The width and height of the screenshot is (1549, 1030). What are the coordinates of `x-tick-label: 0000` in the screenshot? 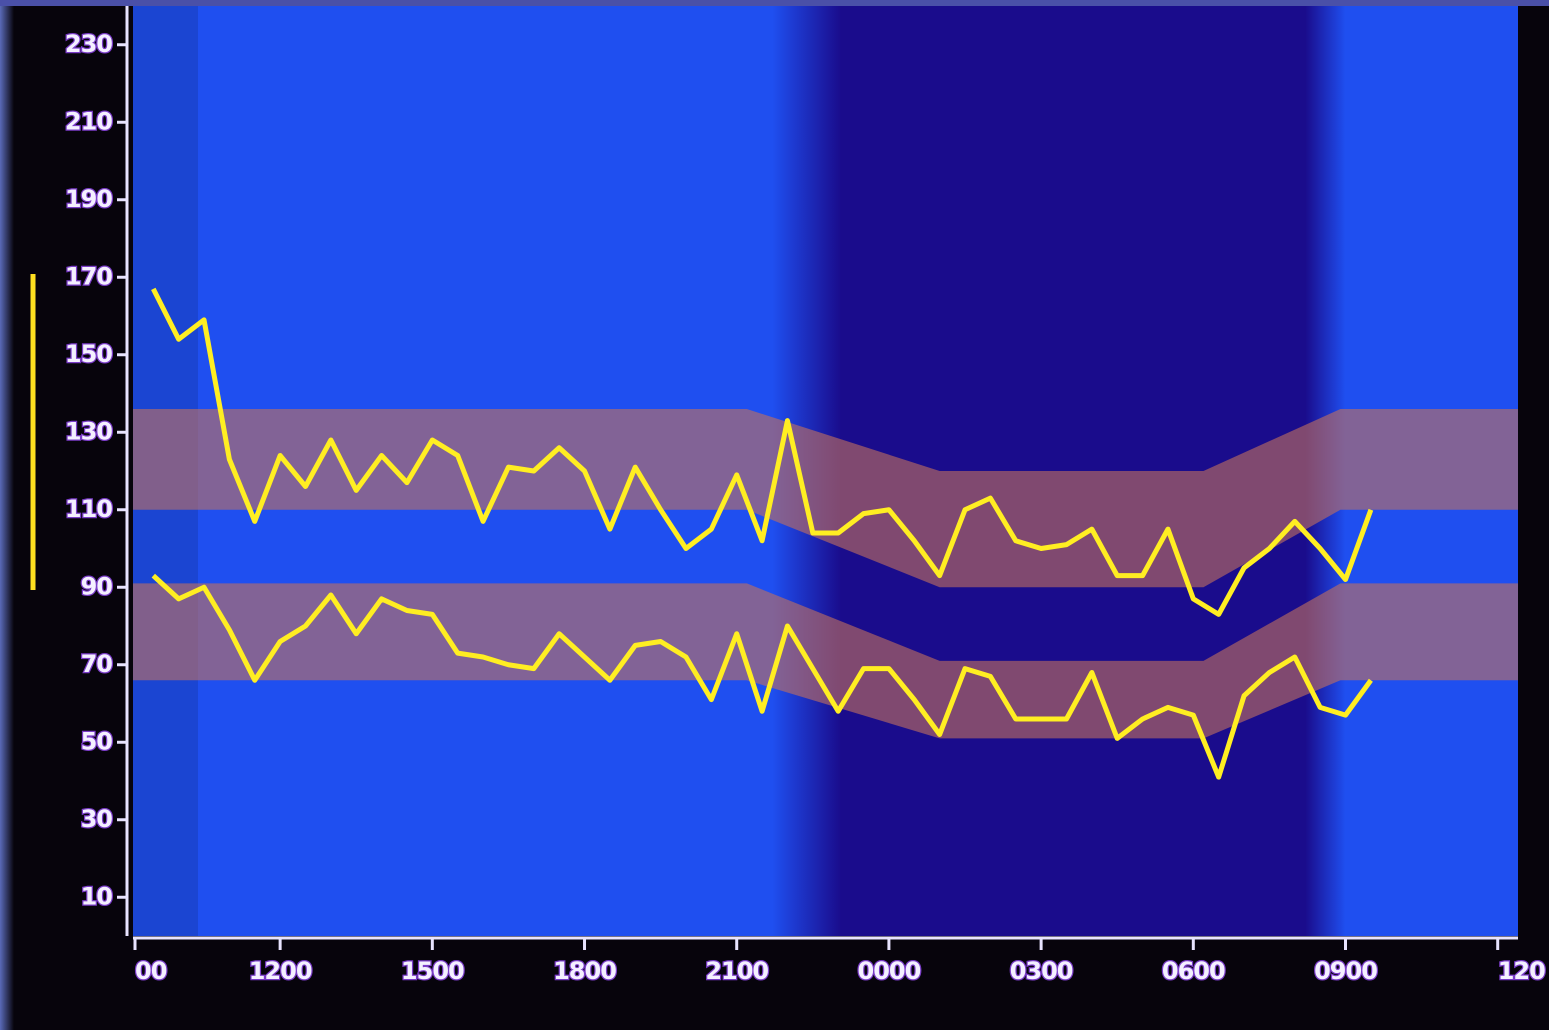 It's located at (889, 971).